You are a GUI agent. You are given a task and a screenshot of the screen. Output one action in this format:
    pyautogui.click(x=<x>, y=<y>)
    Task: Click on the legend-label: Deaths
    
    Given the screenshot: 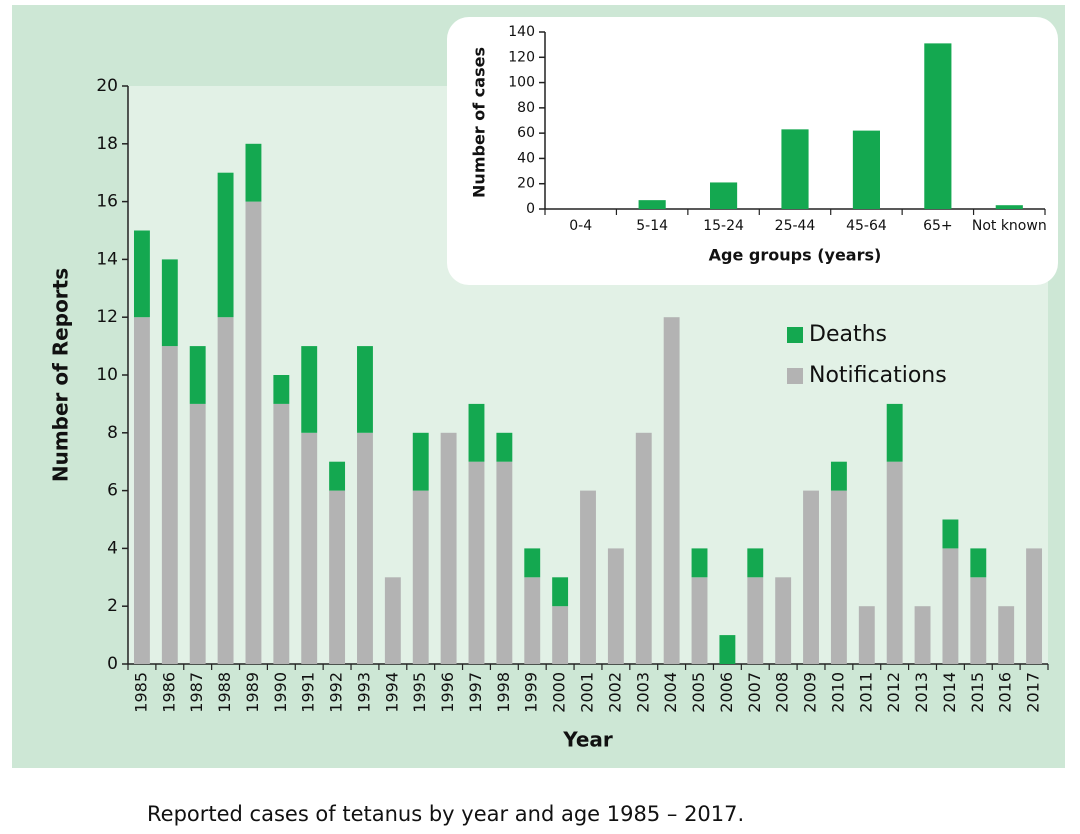 What is the action you would take?
    pyautogui.click(x=848, y=334)
    